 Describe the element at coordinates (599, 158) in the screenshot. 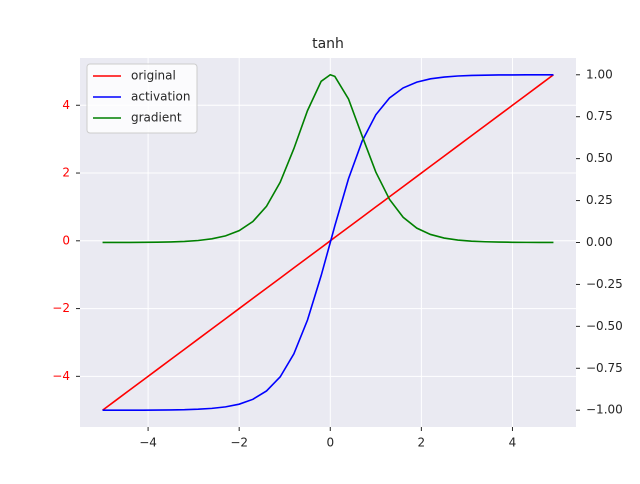

I see `y2-tick-label: 0.50` at that location.